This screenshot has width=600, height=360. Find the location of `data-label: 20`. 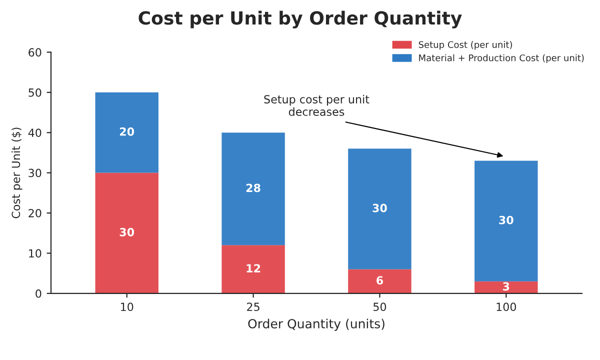

data-label: 20 is located at coordinates (127, 131).